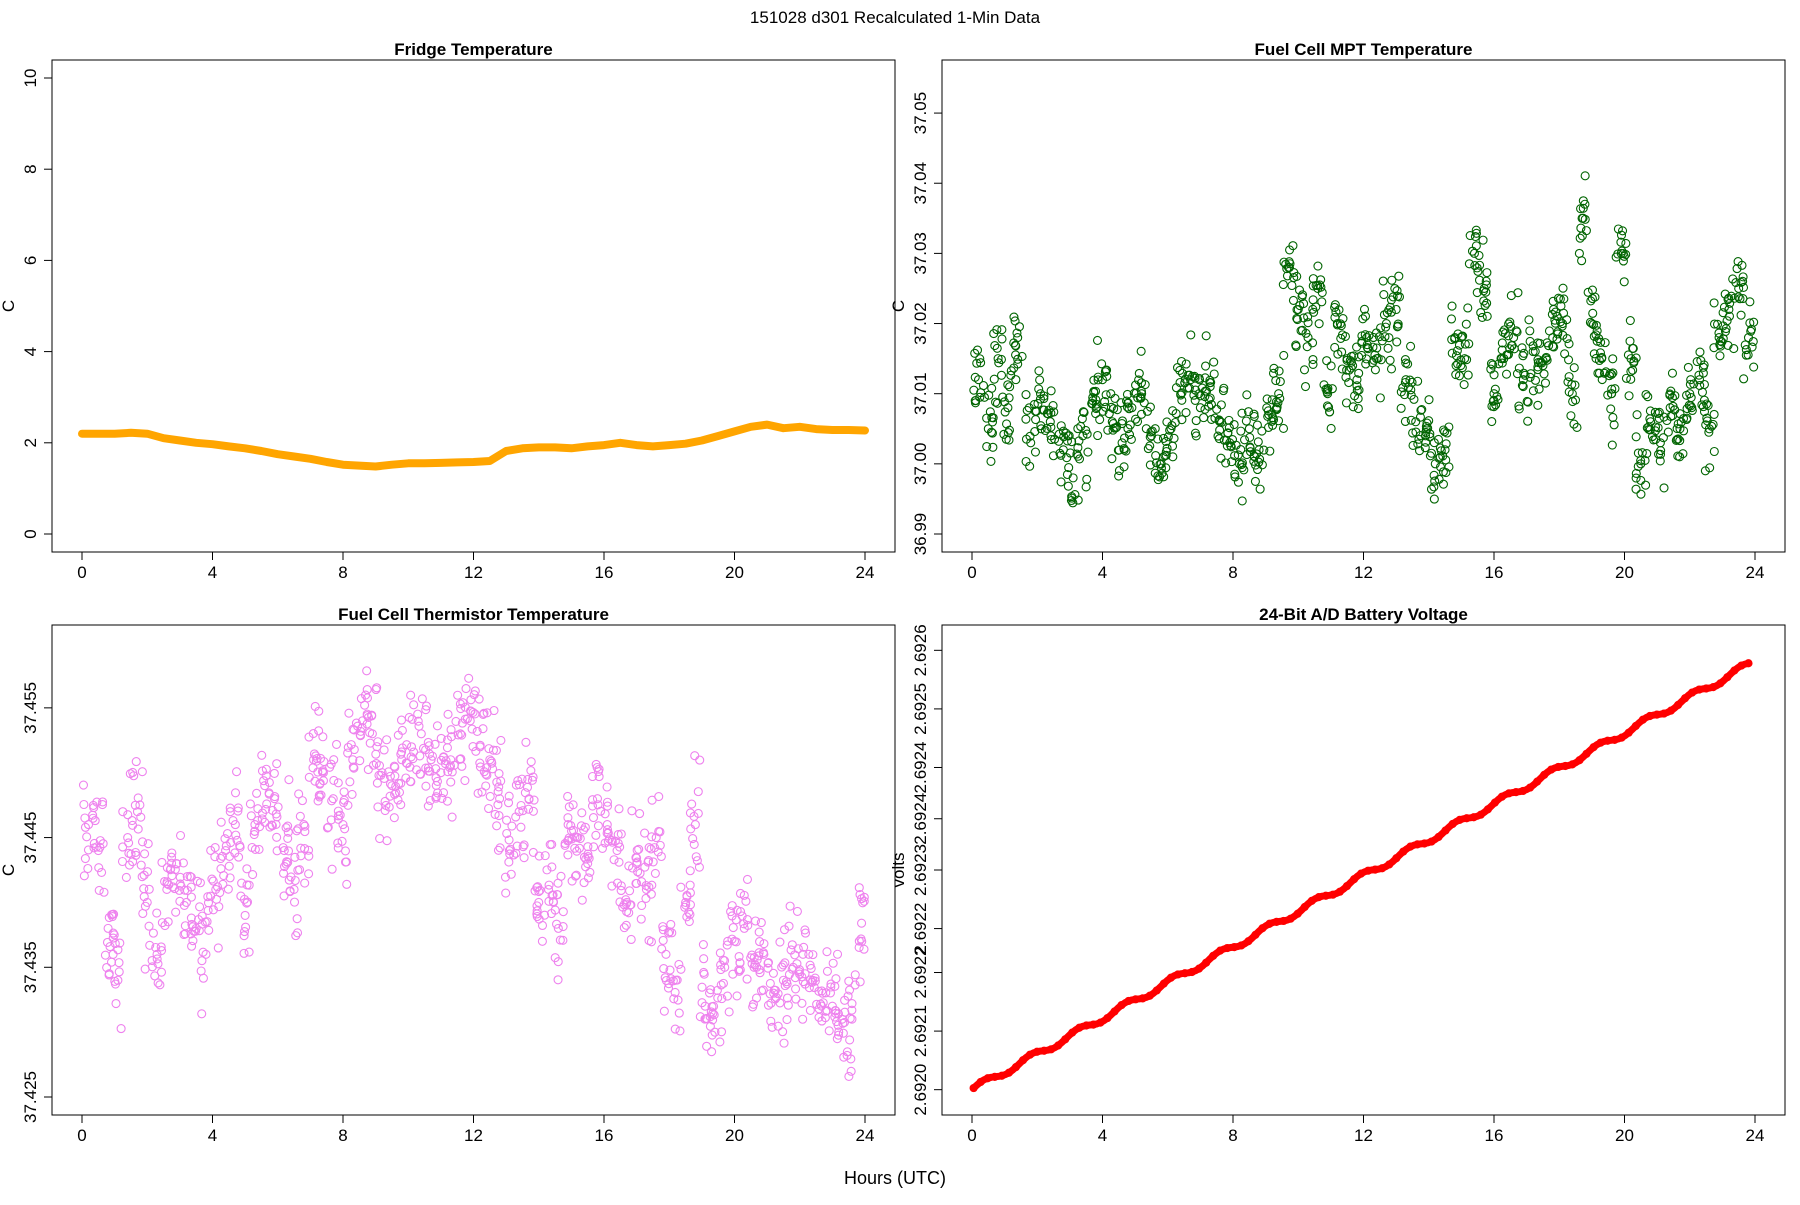 The image size is (1800, 1205). I want to click on thermistor-ytick-label: 37.425, so click(30, 1097).